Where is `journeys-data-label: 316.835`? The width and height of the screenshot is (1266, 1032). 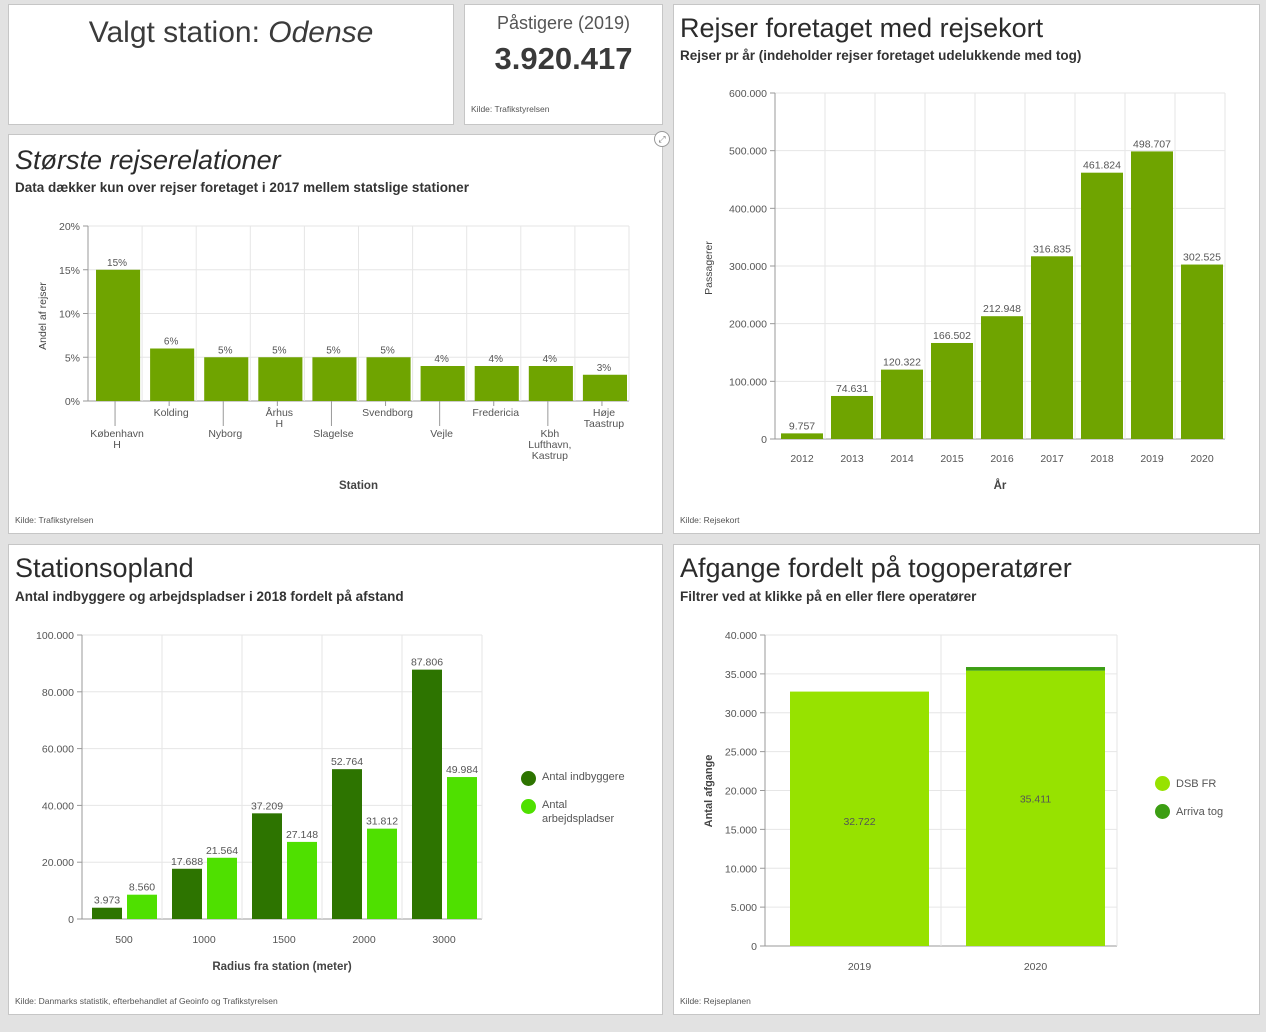 journeys-data-label: 316.835 is located at coordinates (1052, 249).